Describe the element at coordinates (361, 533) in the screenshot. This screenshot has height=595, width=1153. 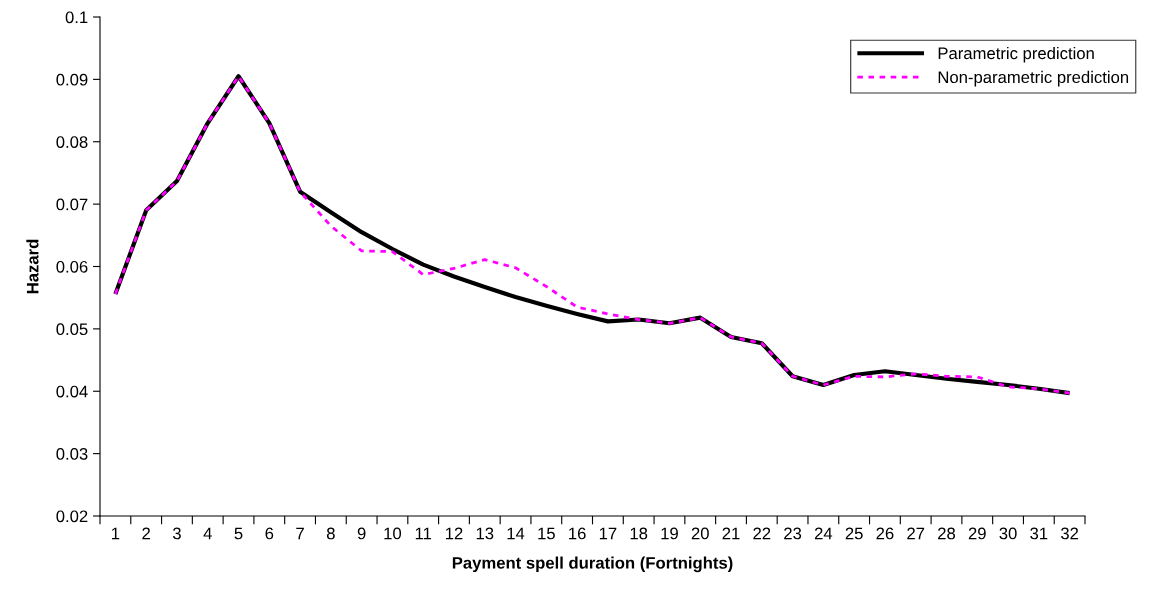
I see `x-tick-label: 9` at that location.